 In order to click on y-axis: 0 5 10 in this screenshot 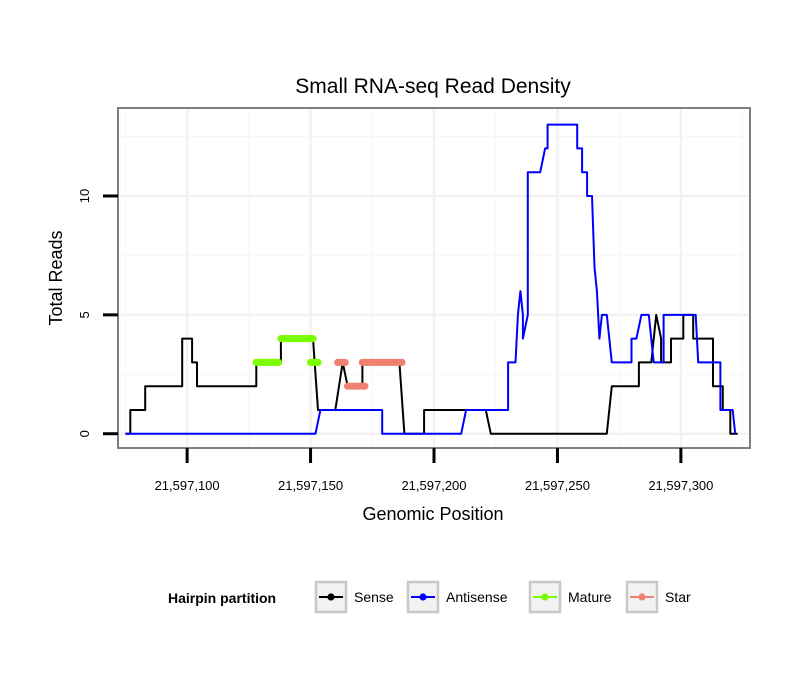, I will do `click(97, 313)`.